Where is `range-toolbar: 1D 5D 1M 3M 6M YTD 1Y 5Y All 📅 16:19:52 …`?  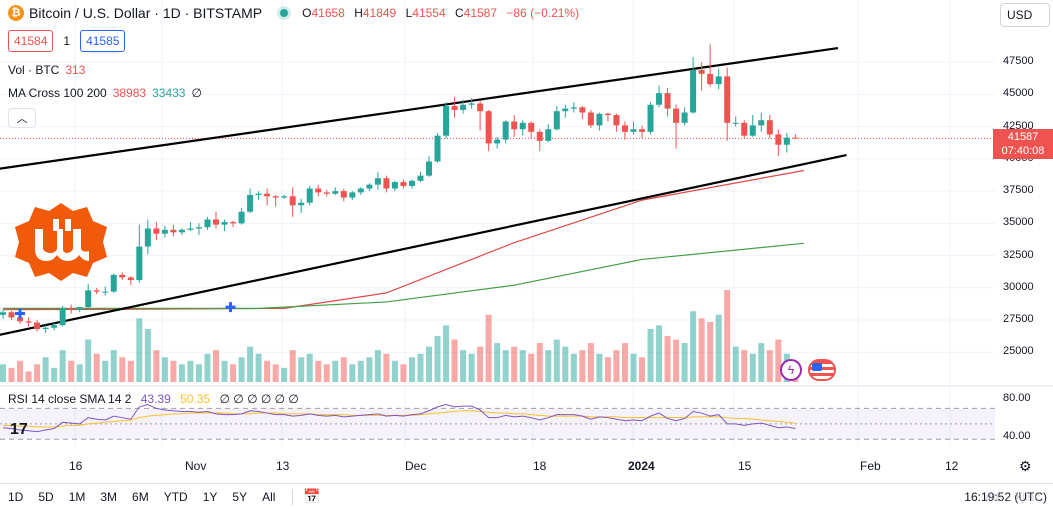
range-toolbar: 1D 5D 1M 3M 6M YTD 1Y 5Y All 📅 16:19:52 … is located at coordinates (526, 496).